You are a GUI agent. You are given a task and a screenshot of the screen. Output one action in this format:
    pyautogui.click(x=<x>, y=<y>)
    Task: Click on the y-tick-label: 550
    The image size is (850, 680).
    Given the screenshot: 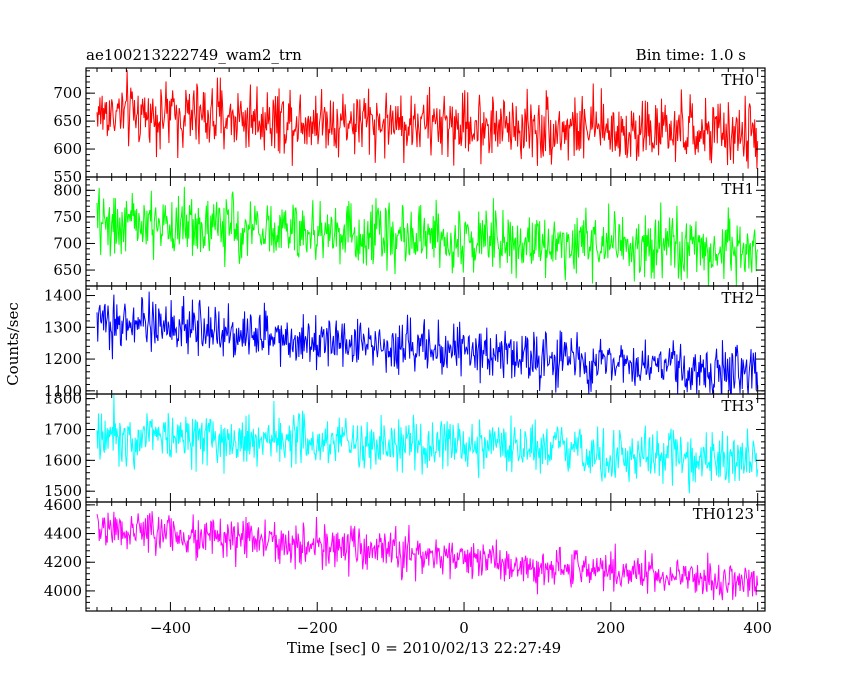 What is the action you would take?
    pyautogui.click(x=67, y=177)
    